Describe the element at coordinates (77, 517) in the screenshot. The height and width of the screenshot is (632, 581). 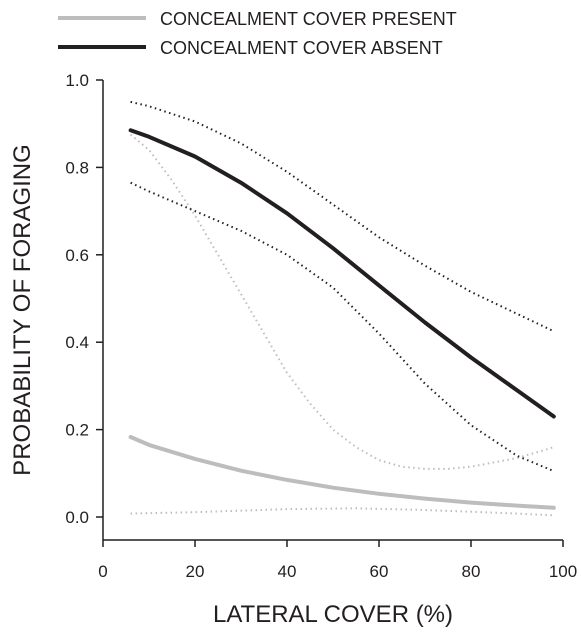
I see `y-tick-label: 0.0` at that location.